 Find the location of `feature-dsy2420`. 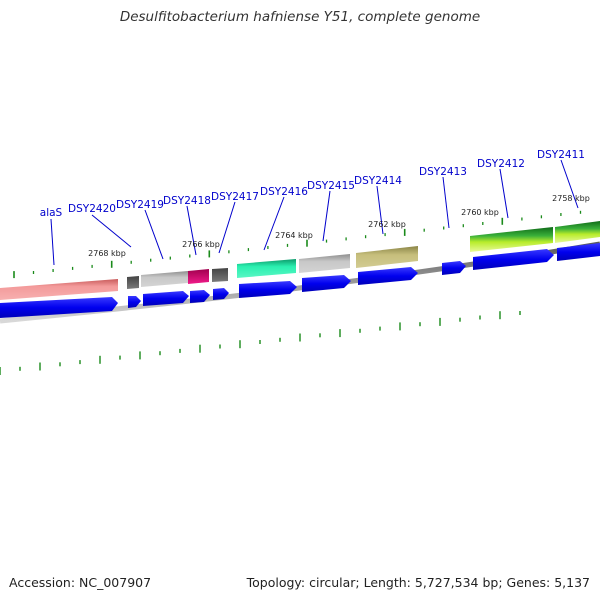

feature-dsy2420 is located at coordinates (133, 282).